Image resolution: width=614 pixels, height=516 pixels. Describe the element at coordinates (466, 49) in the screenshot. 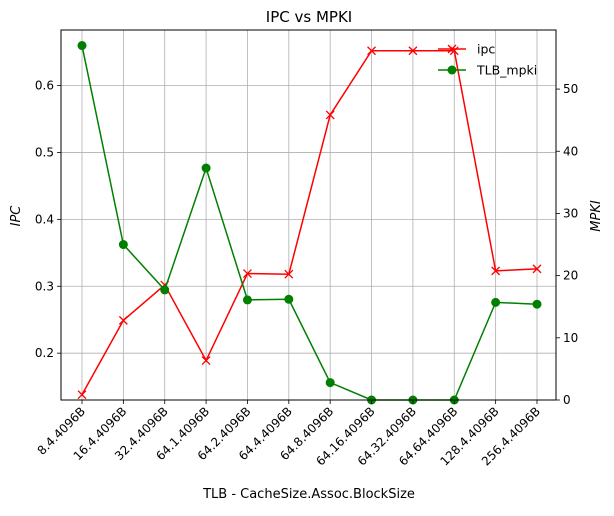

I see `legend-item-ipc: ipc` at that location.